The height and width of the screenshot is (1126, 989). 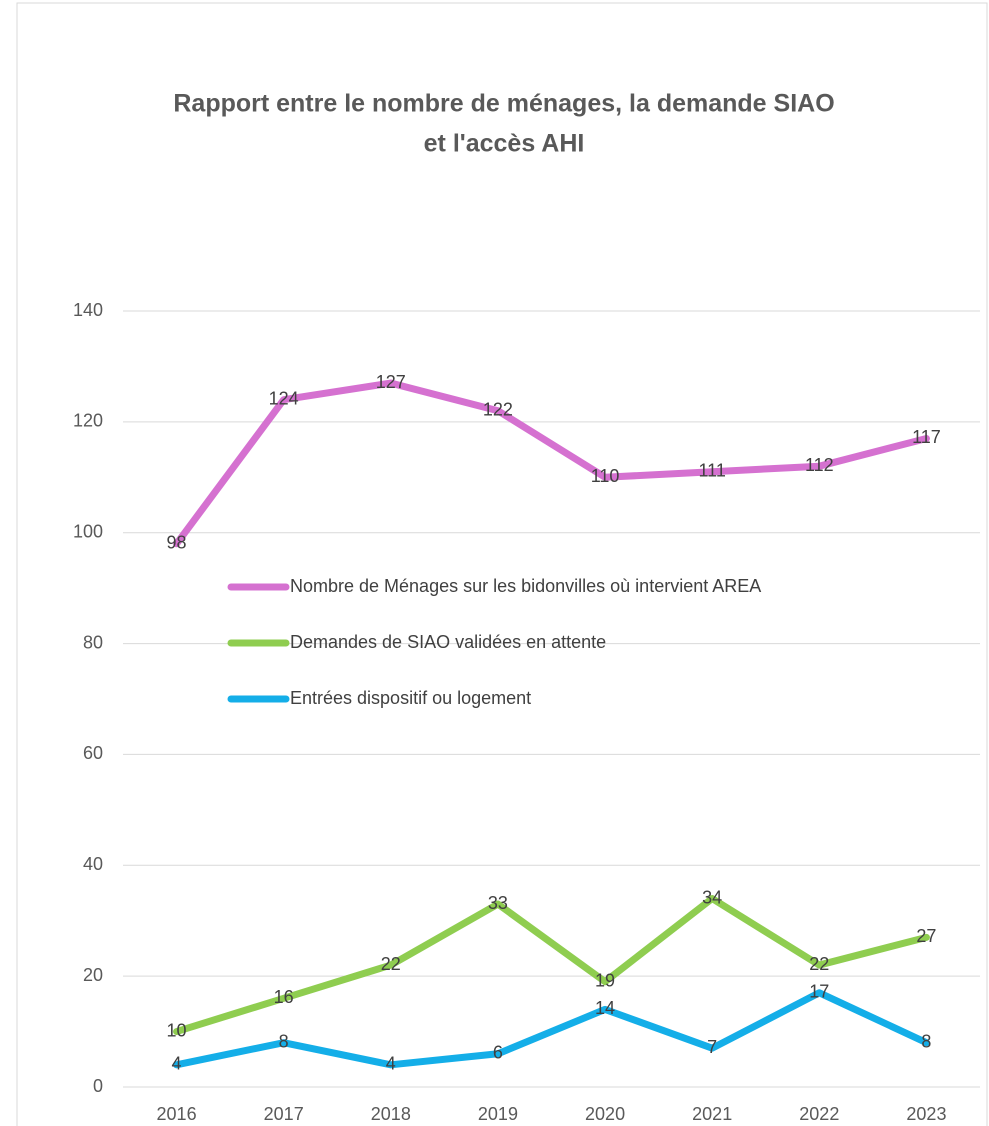 What do you see at coordinates (448, 642) in the screenshot?
I see `legend-label: Demandes de SIAO validées en attente` at bounding box center [448, 642].